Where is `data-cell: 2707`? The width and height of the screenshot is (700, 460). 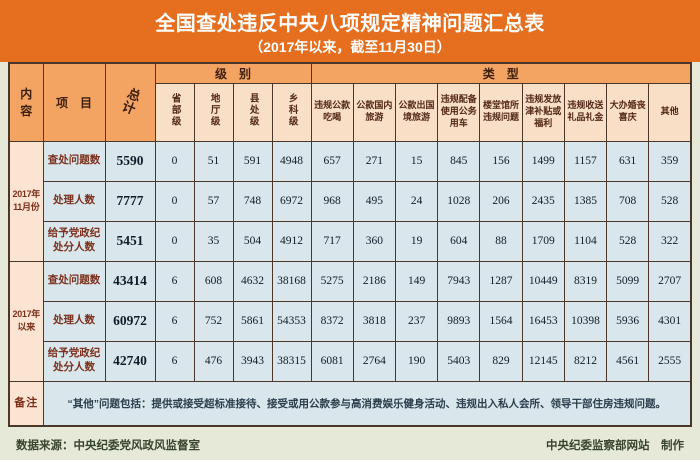
data-cell: 2707 is located at coordinates (670, 281).